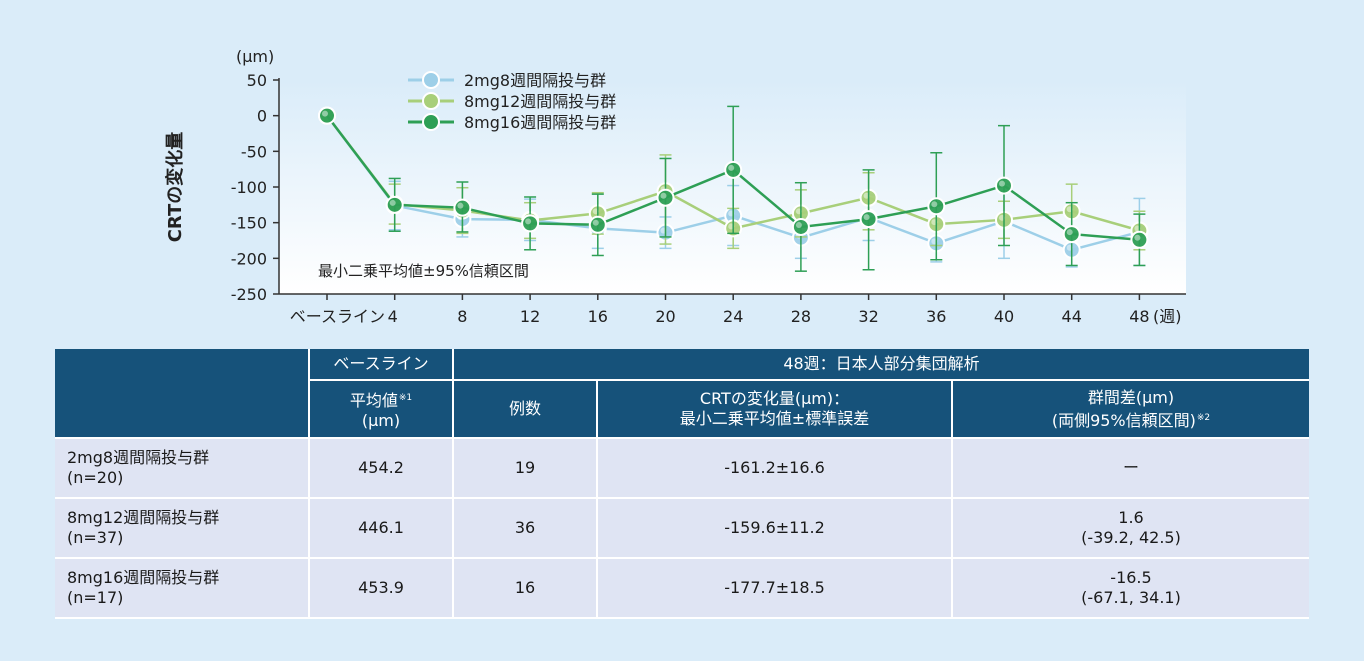 This screenshot has height=661, width=1364. I want to click on group-name: 8mg12週間隔投与群, so click(143, 517).